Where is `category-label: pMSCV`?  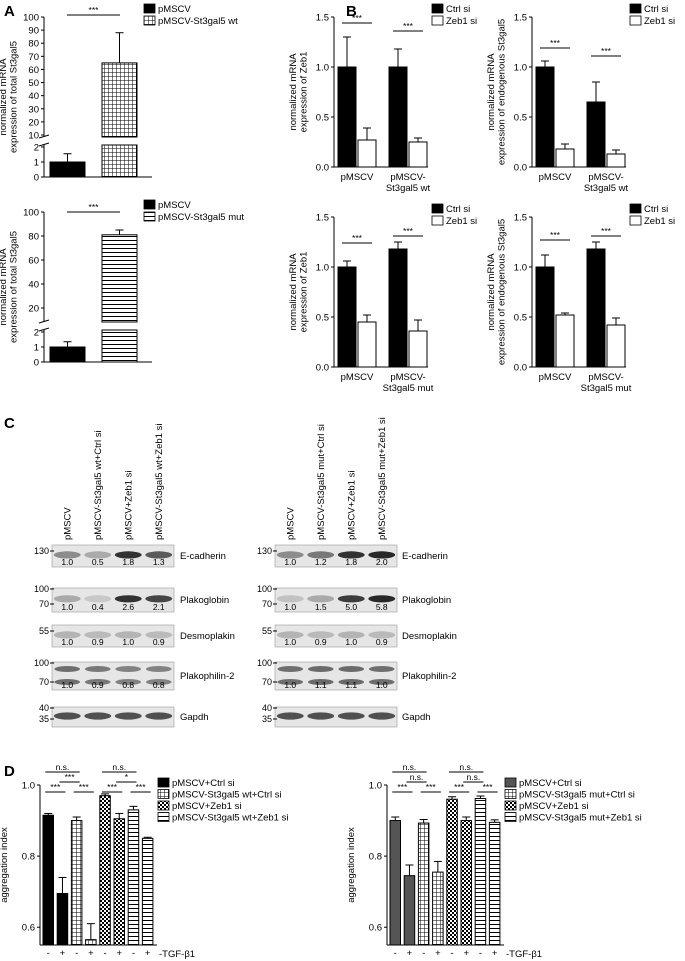 category-label: pMSCV is located at coordinates (357, 377).